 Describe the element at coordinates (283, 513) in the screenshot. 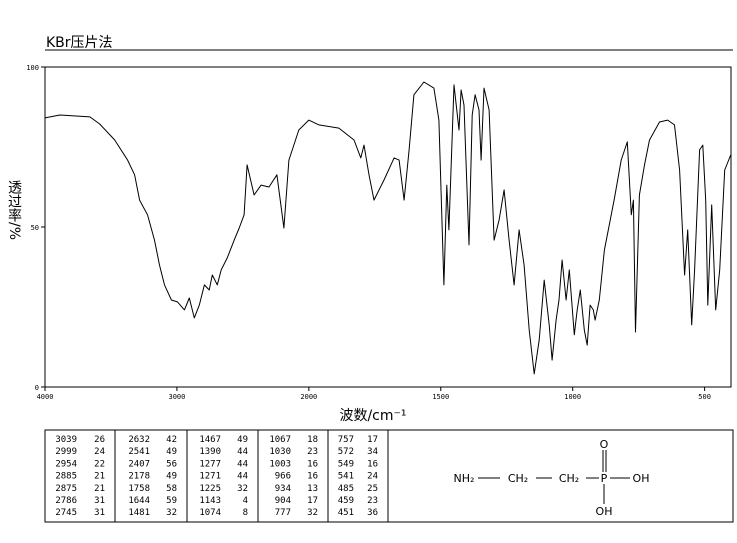

I see `peak-wavenumber: 777` at that location.